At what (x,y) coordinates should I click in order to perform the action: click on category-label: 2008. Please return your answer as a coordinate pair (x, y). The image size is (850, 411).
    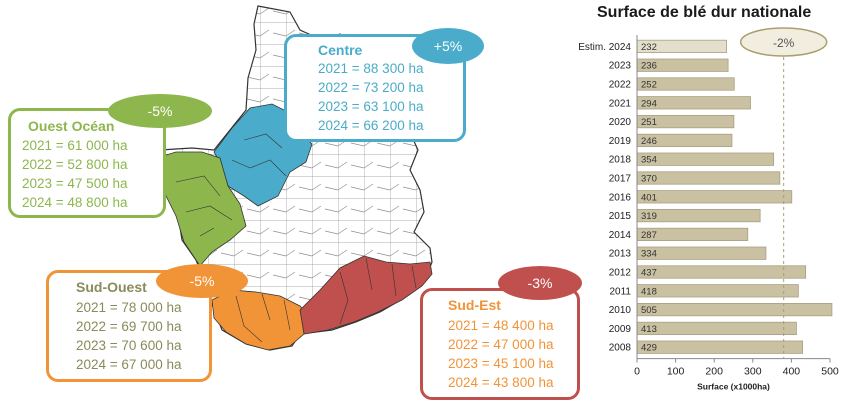
    Looking at the image, I should click on (620, 348).